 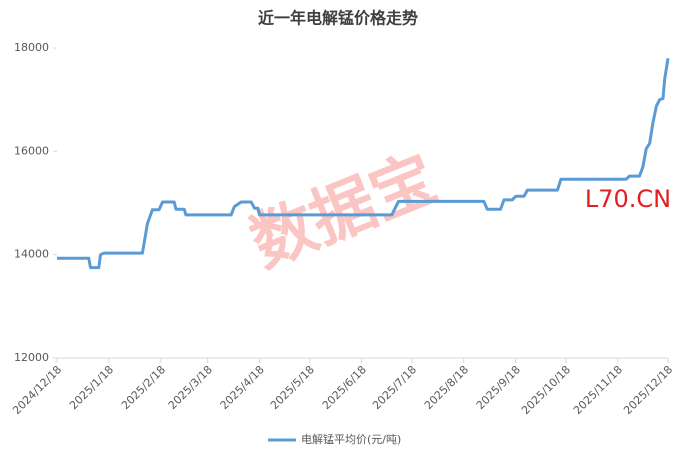 What do you see at coordinates (31, 357) in the screenshot?
I see `y-tick-label: 12000` at bounding box center [31, 357].